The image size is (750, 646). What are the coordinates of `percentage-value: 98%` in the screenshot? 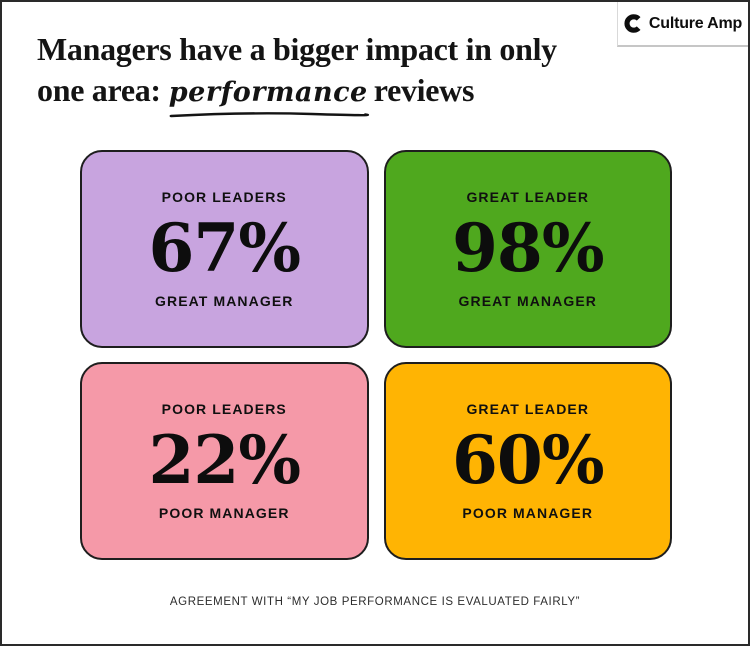 It's located at (528, 248).